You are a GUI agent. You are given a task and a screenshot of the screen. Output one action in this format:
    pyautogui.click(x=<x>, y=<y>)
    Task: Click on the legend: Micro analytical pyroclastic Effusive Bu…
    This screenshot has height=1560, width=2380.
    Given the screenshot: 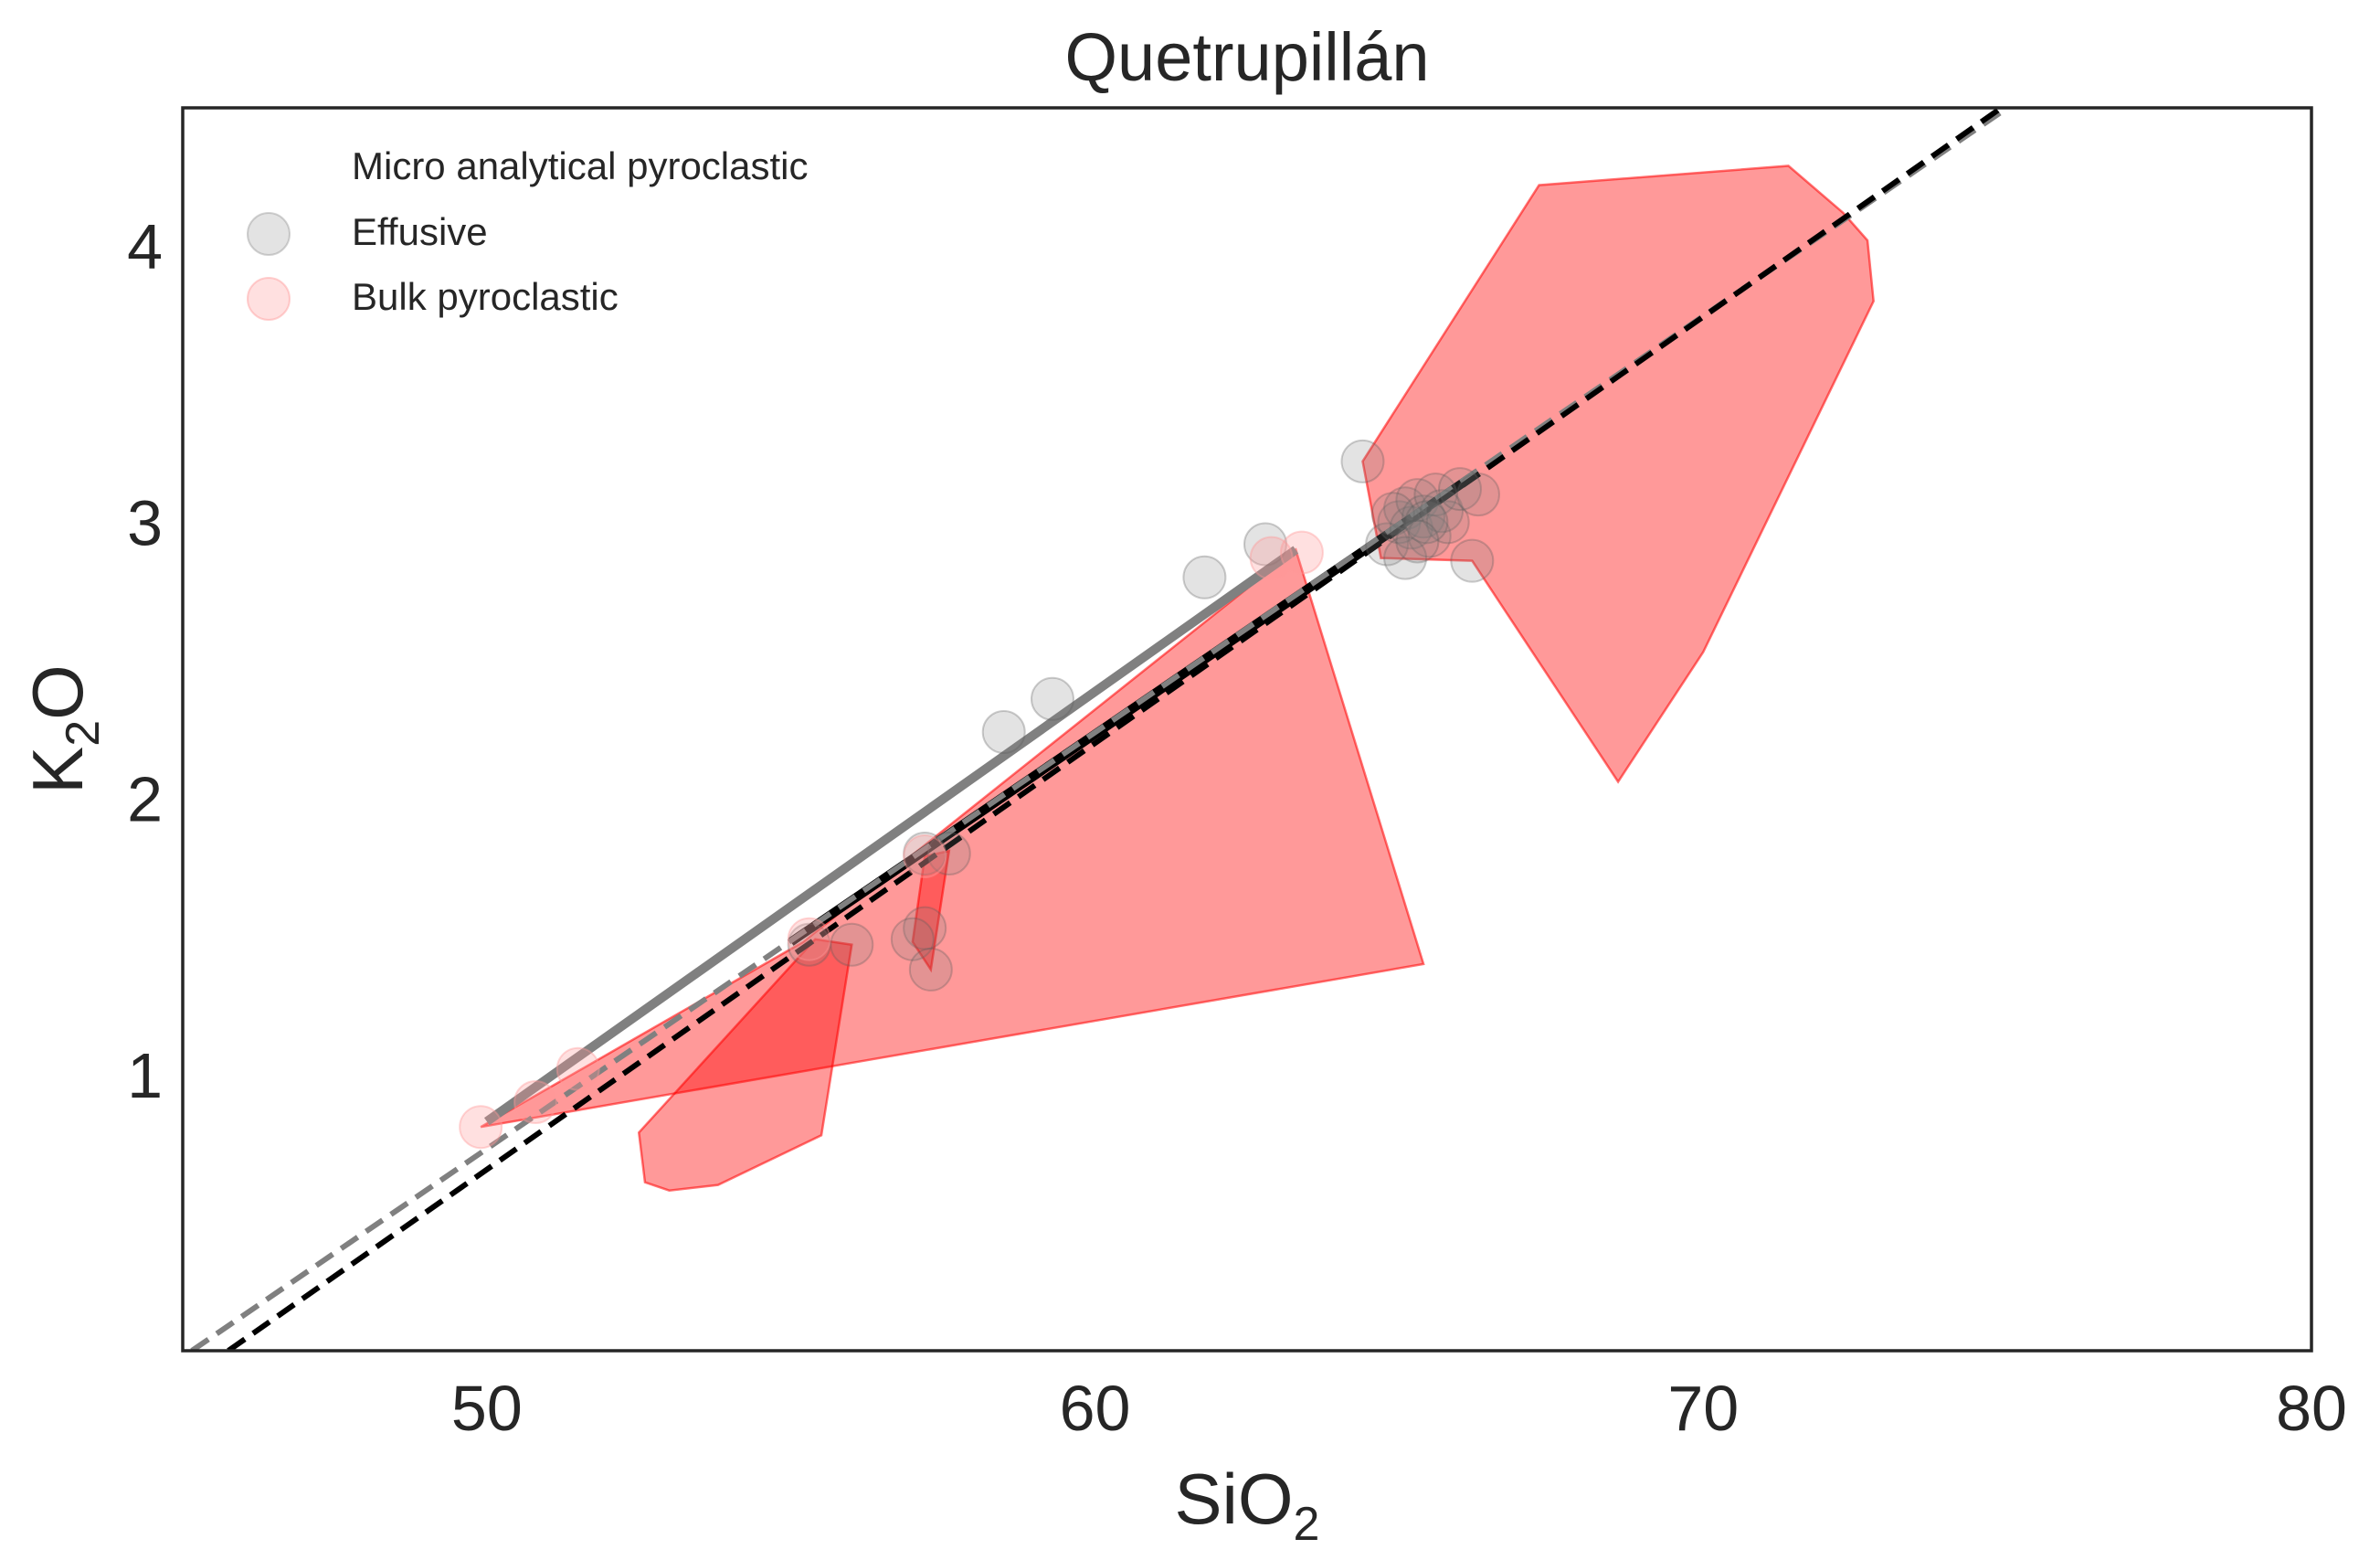 What is the action you would take?
    pyautogui.click(x=528, y=232)
    